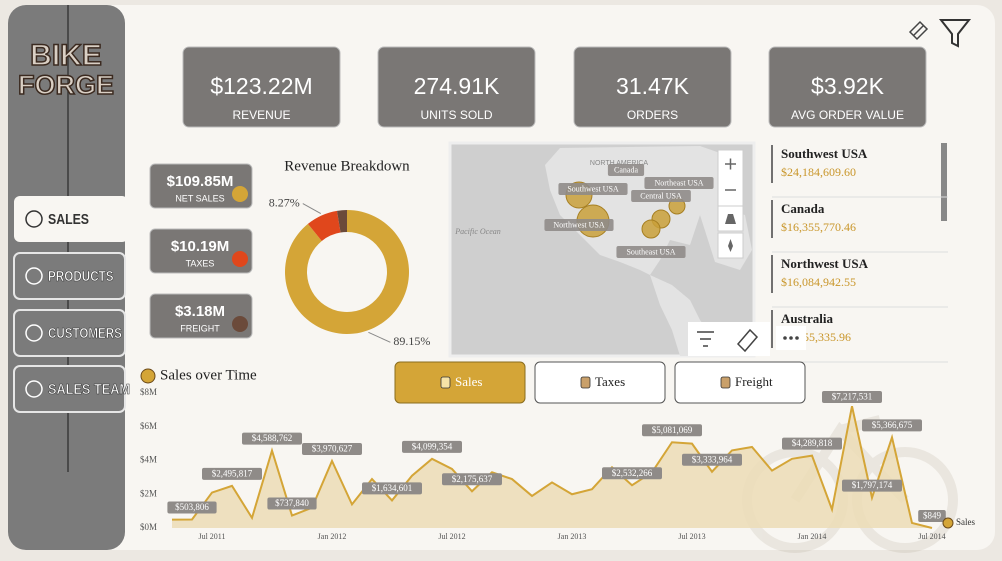  I want to click on data-label: $2,532,266, so click(632, 473).